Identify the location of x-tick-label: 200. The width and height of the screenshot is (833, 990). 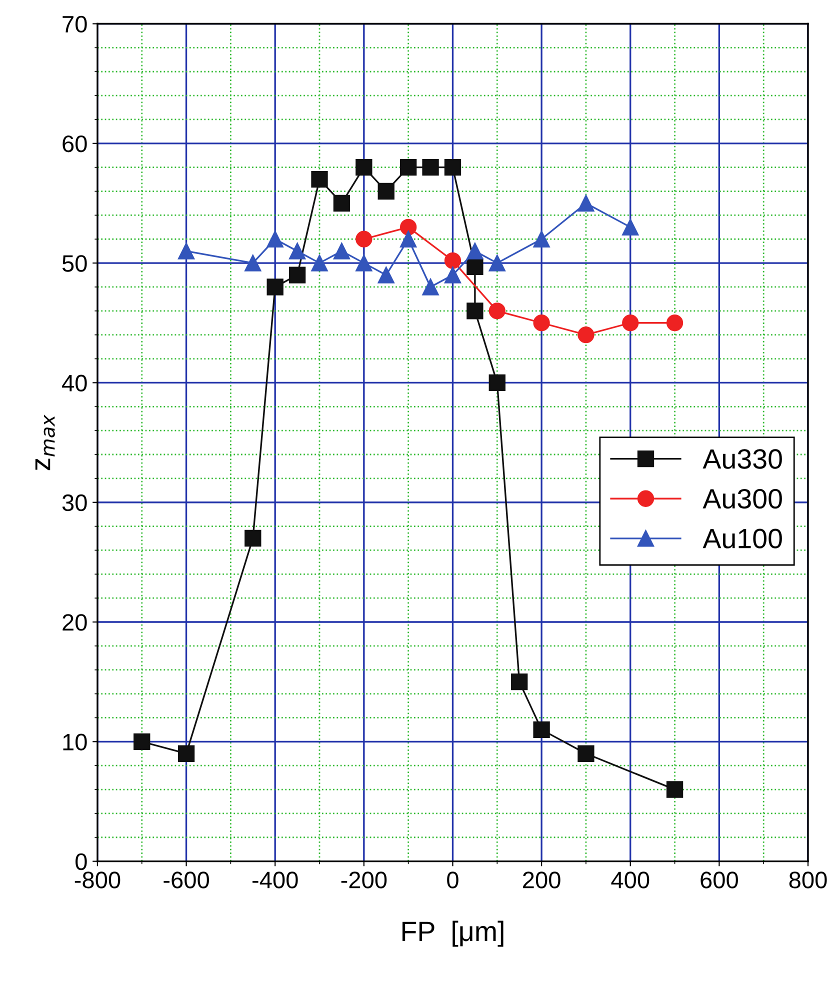
(541, 880).